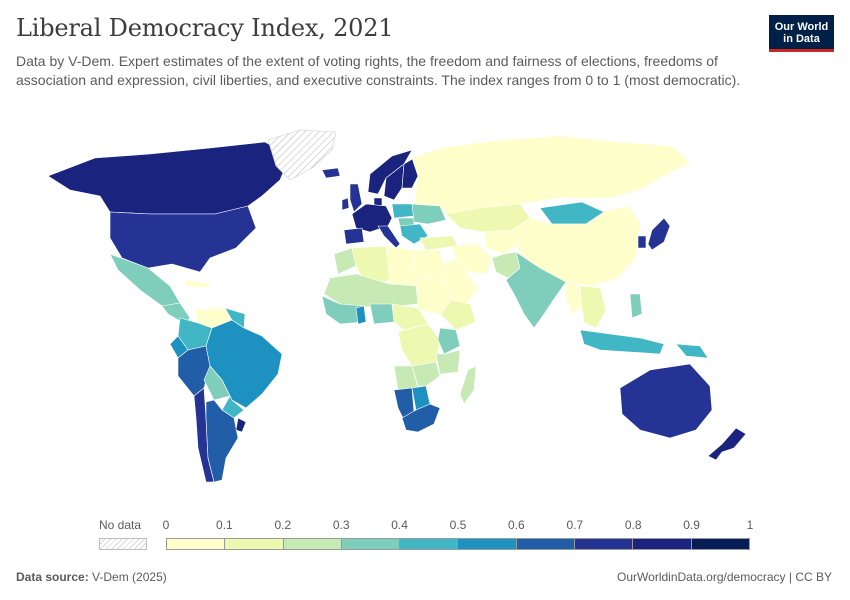 The width and height of the screenshot is (850, 600). I want to click on region-nigeria, so click(382, 314).